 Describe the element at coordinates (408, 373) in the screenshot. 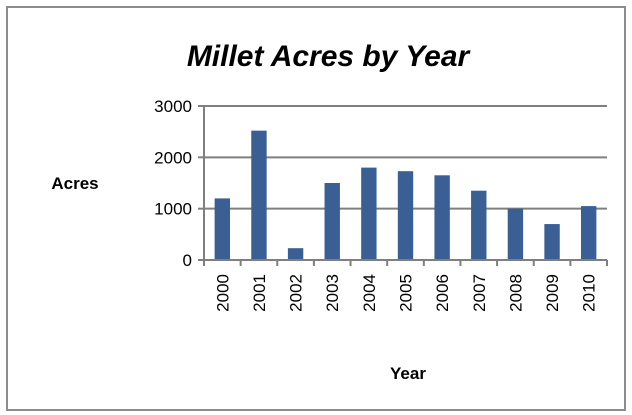

I see `x-axis-title: Year` at that location.